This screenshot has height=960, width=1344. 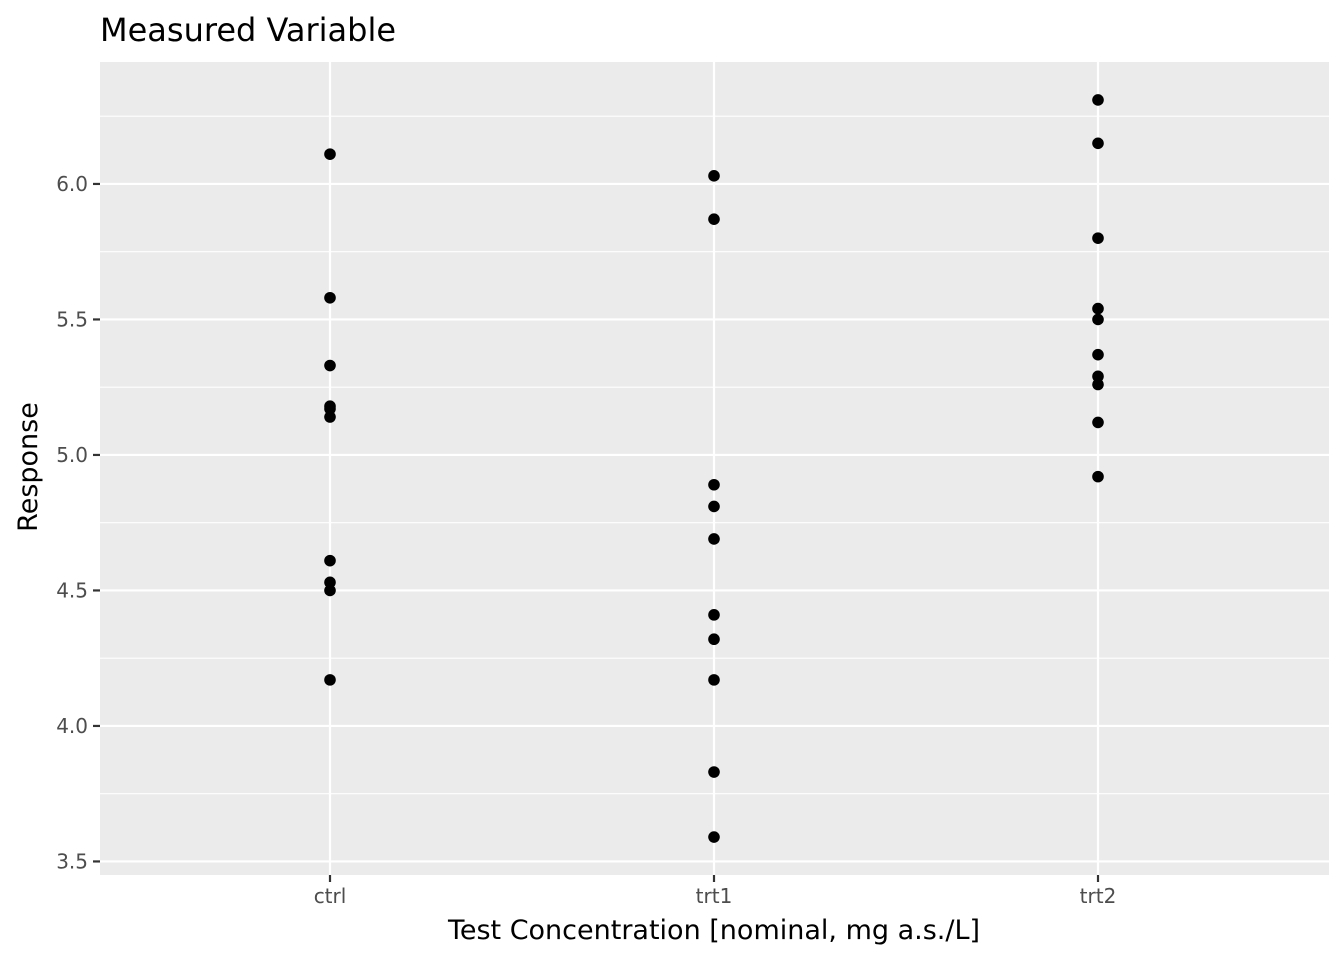 What do you see at coordinates (330, 896) in the screenshot?
I see `x-tick-label-ctrl: ctrl` at bounding box center [330, 896].